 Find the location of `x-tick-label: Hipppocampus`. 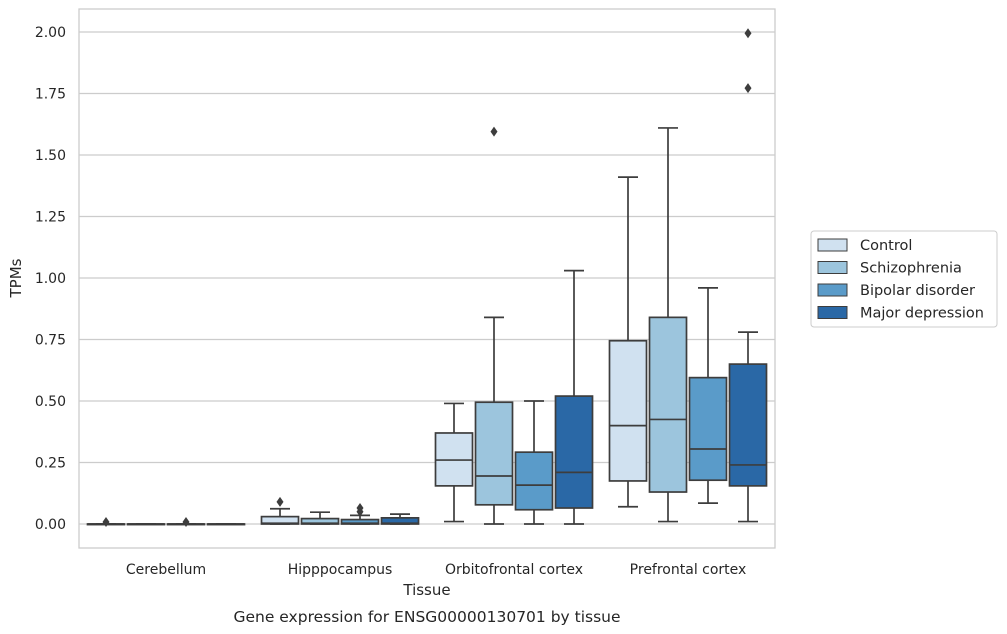

x-tick-label: Hipppocampus is located at coordinates (340, 570).